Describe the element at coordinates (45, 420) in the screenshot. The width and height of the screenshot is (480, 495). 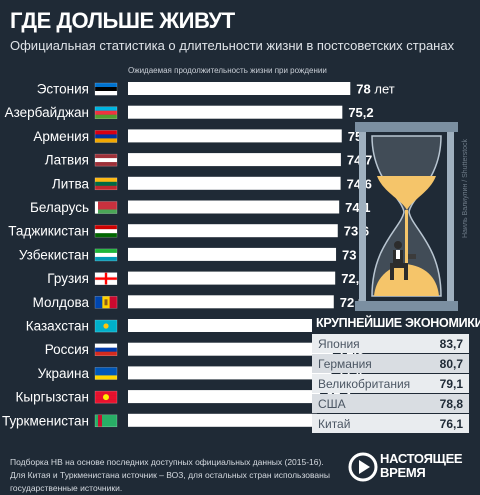
I see `category-label: Туркменистан` at that location.